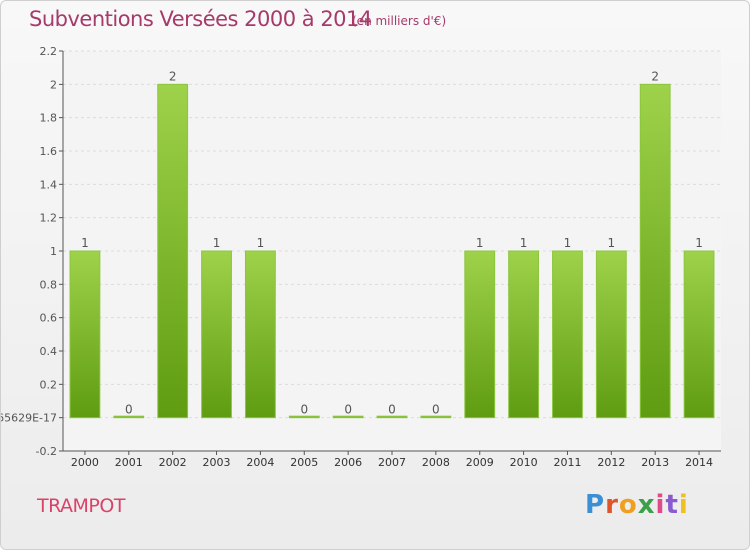 Image resolution: width=750 pixels, height=550 pixels. What do you see at coordinates (646, 505) in the screenshot?
I see `logo-letter: x` at bounding box center [646, 505].